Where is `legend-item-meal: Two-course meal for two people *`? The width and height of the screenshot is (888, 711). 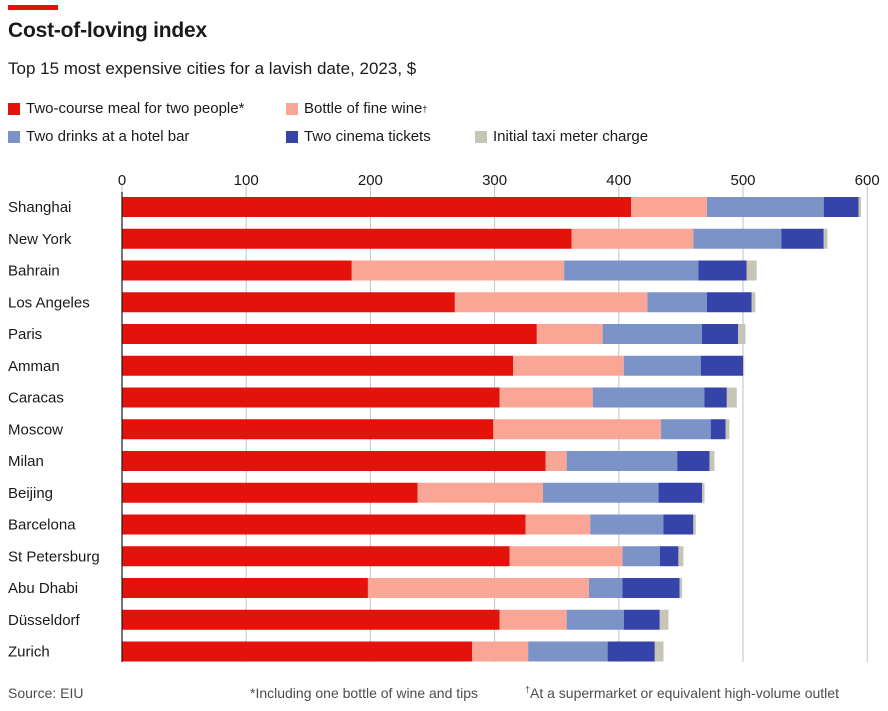
legend-item-meal: Two-course meal for two people * is located at coordinates (126, 108).